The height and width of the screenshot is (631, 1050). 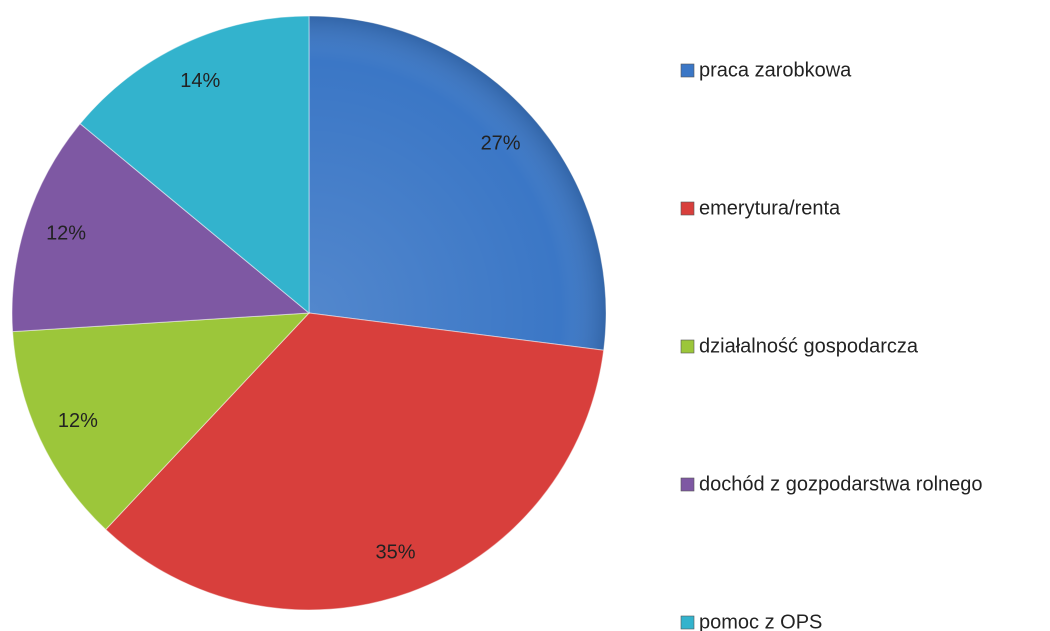 I want to click on legend-label: dochód z gozpodarstwa rolnego, so click(x=841, y=484).